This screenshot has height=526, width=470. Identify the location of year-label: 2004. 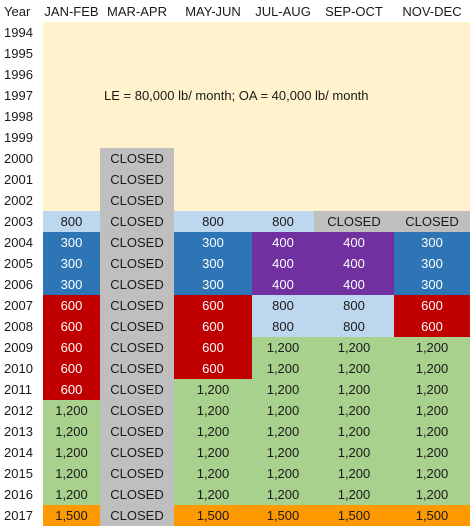
(21, 242).